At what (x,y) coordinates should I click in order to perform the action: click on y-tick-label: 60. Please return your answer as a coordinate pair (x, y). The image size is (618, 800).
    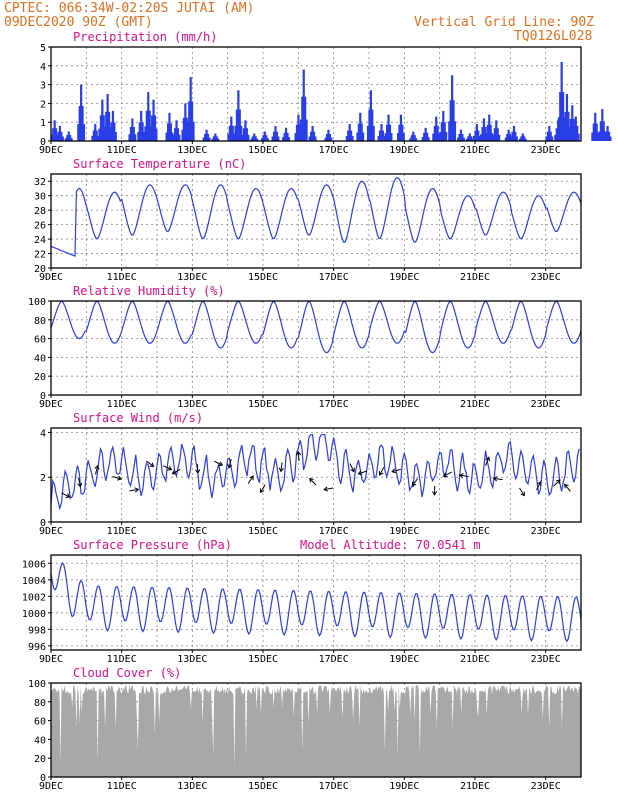
    Looking at the image, I should click on (40, 722).